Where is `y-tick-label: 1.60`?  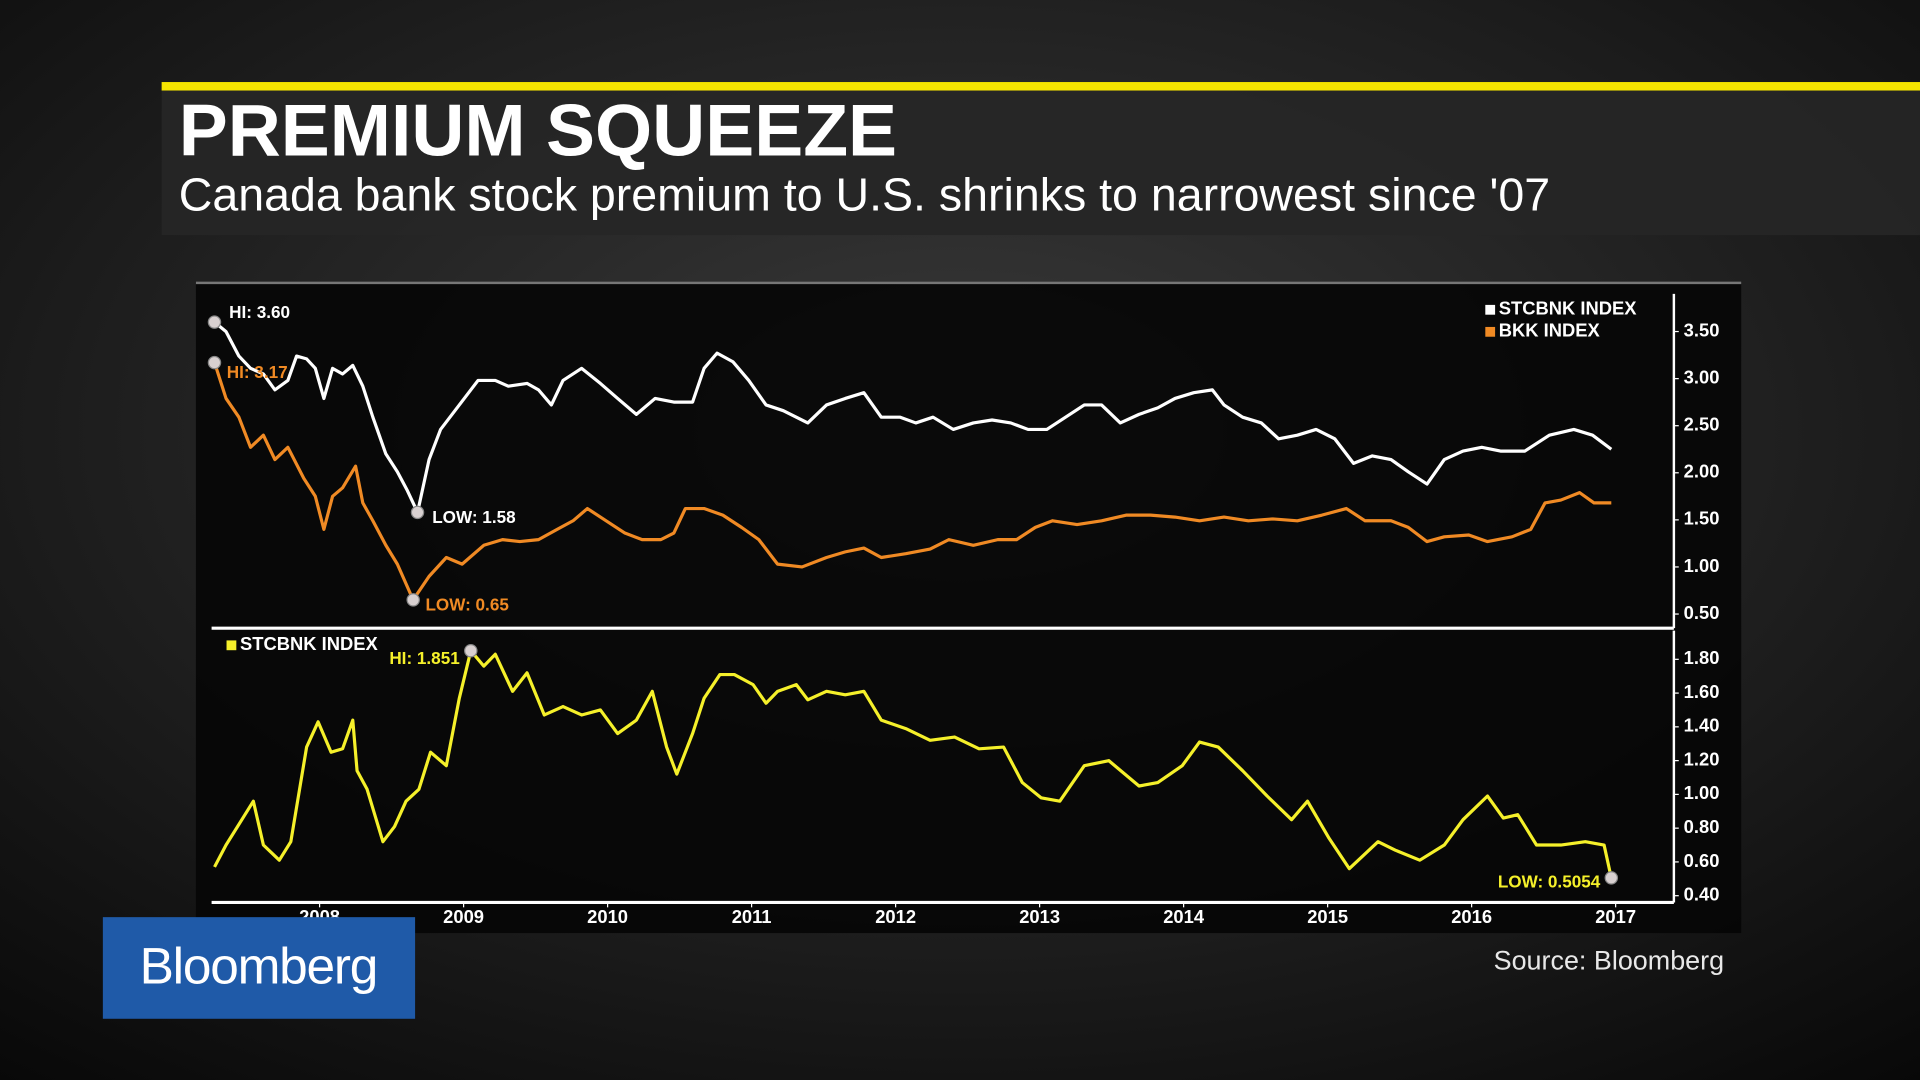
y-tick-label: 1.60 is located at coordinates (1702, 691).